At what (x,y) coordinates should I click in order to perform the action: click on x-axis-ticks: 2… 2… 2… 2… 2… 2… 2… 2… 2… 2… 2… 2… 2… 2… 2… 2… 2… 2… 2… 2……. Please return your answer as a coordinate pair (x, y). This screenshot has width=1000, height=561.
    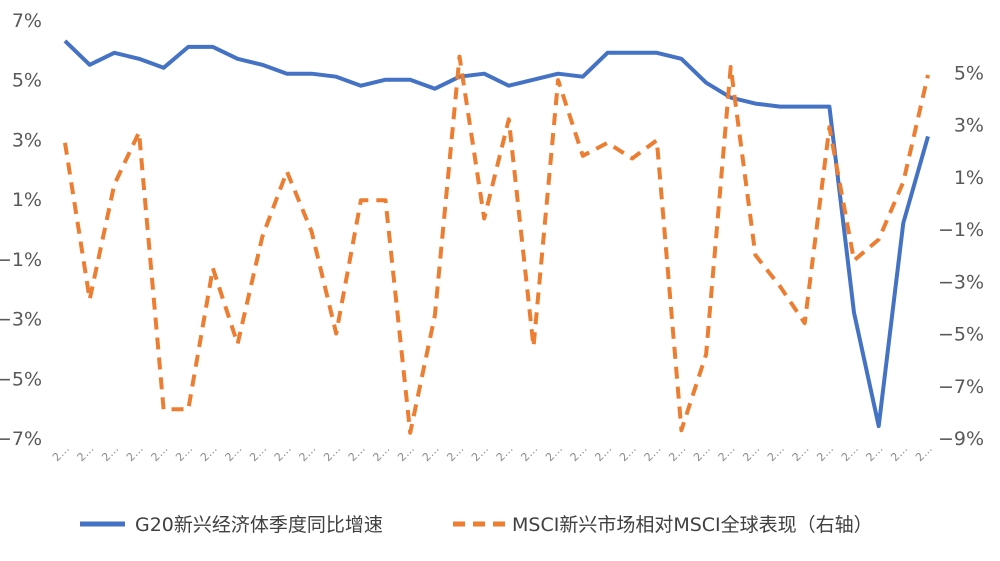
    Looking at the image, I should click on (492, 453).